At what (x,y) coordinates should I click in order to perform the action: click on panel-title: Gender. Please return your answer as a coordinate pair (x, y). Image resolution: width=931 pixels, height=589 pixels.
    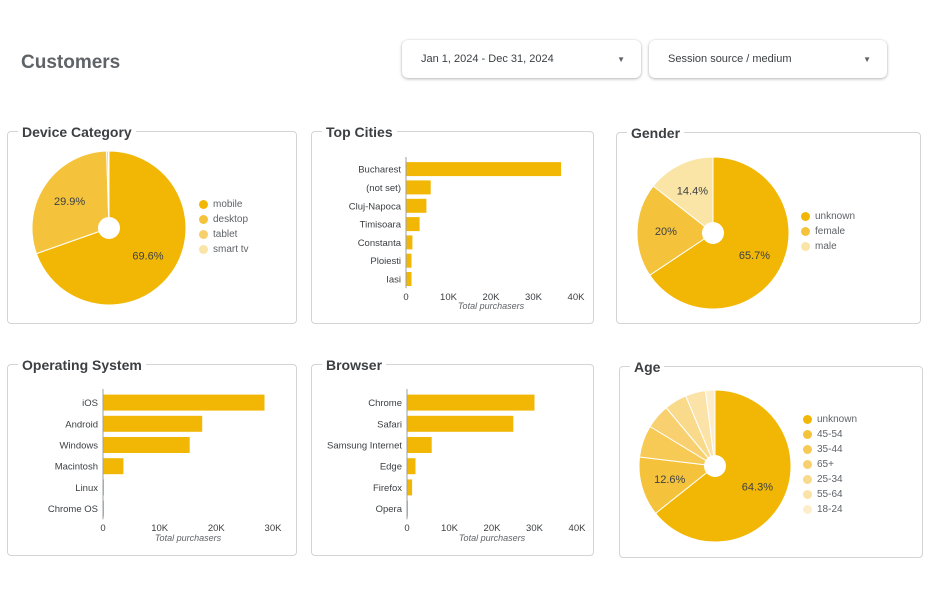
    Looking at the image, I should click on (656, 133).